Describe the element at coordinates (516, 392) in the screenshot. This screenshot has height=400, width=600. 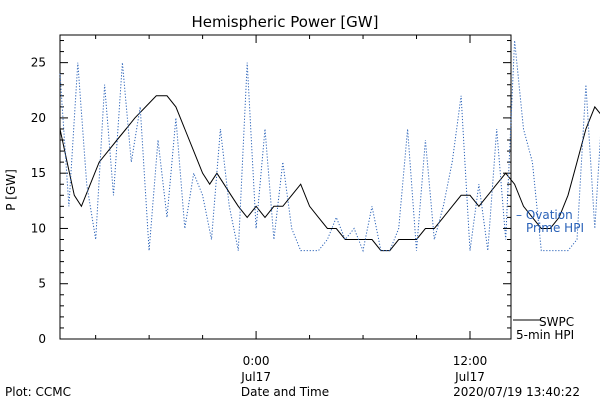
I see `footer-timestamp: 2020/07/19 13:40:22` at that location.